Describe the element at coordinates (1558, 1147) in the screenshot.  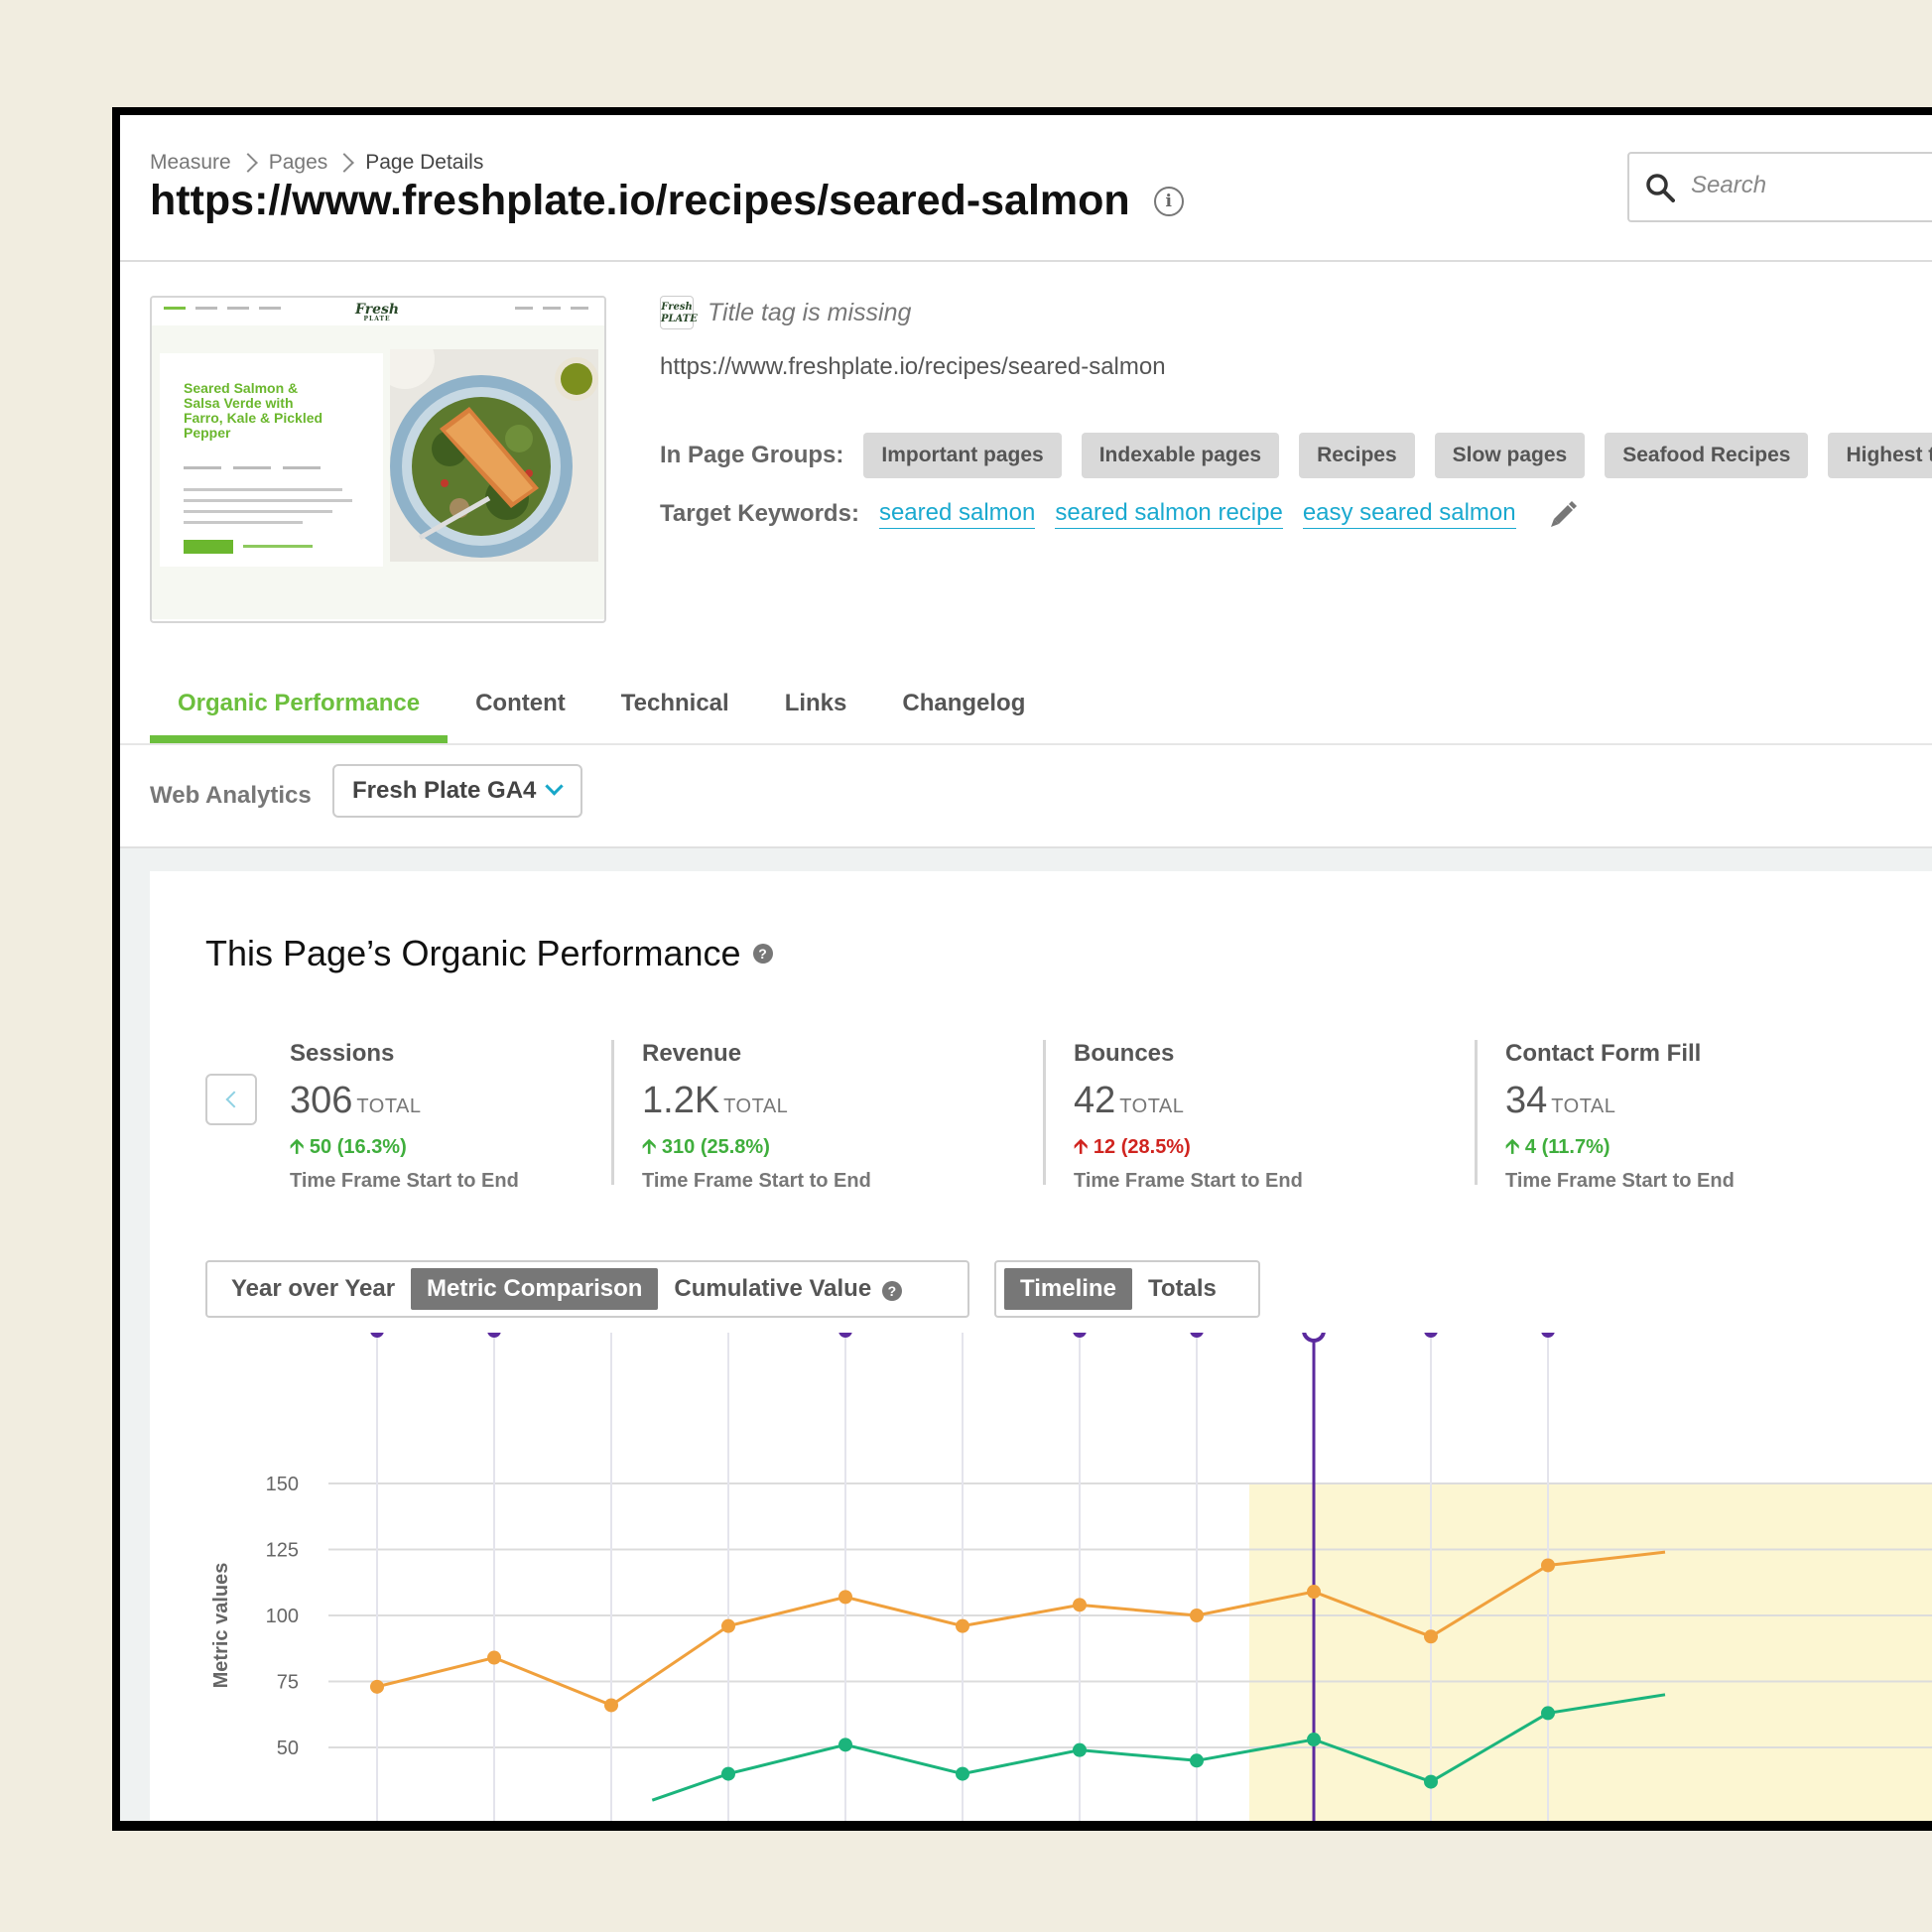
I see `metric-delta: 🡩 4 (11.7%)` at that location.